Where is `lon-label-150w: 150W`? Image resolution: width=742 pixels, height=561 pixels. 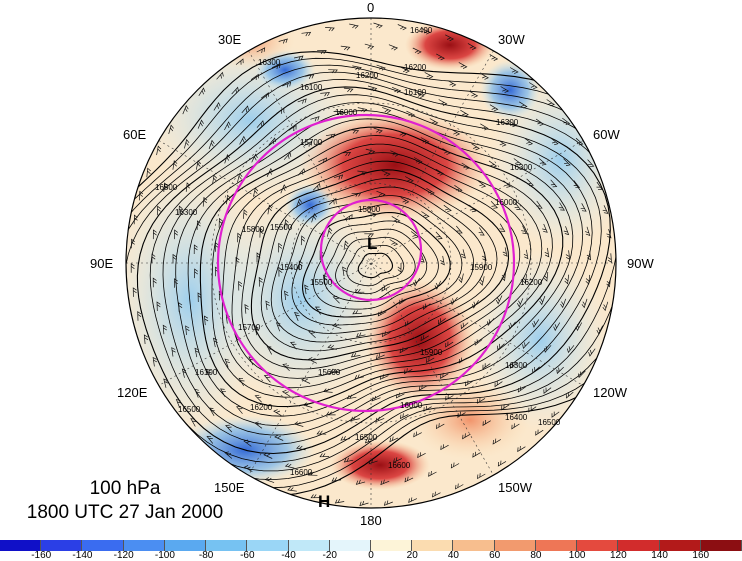 lon-label-150w: 150W is located at coordinates (515, 487).